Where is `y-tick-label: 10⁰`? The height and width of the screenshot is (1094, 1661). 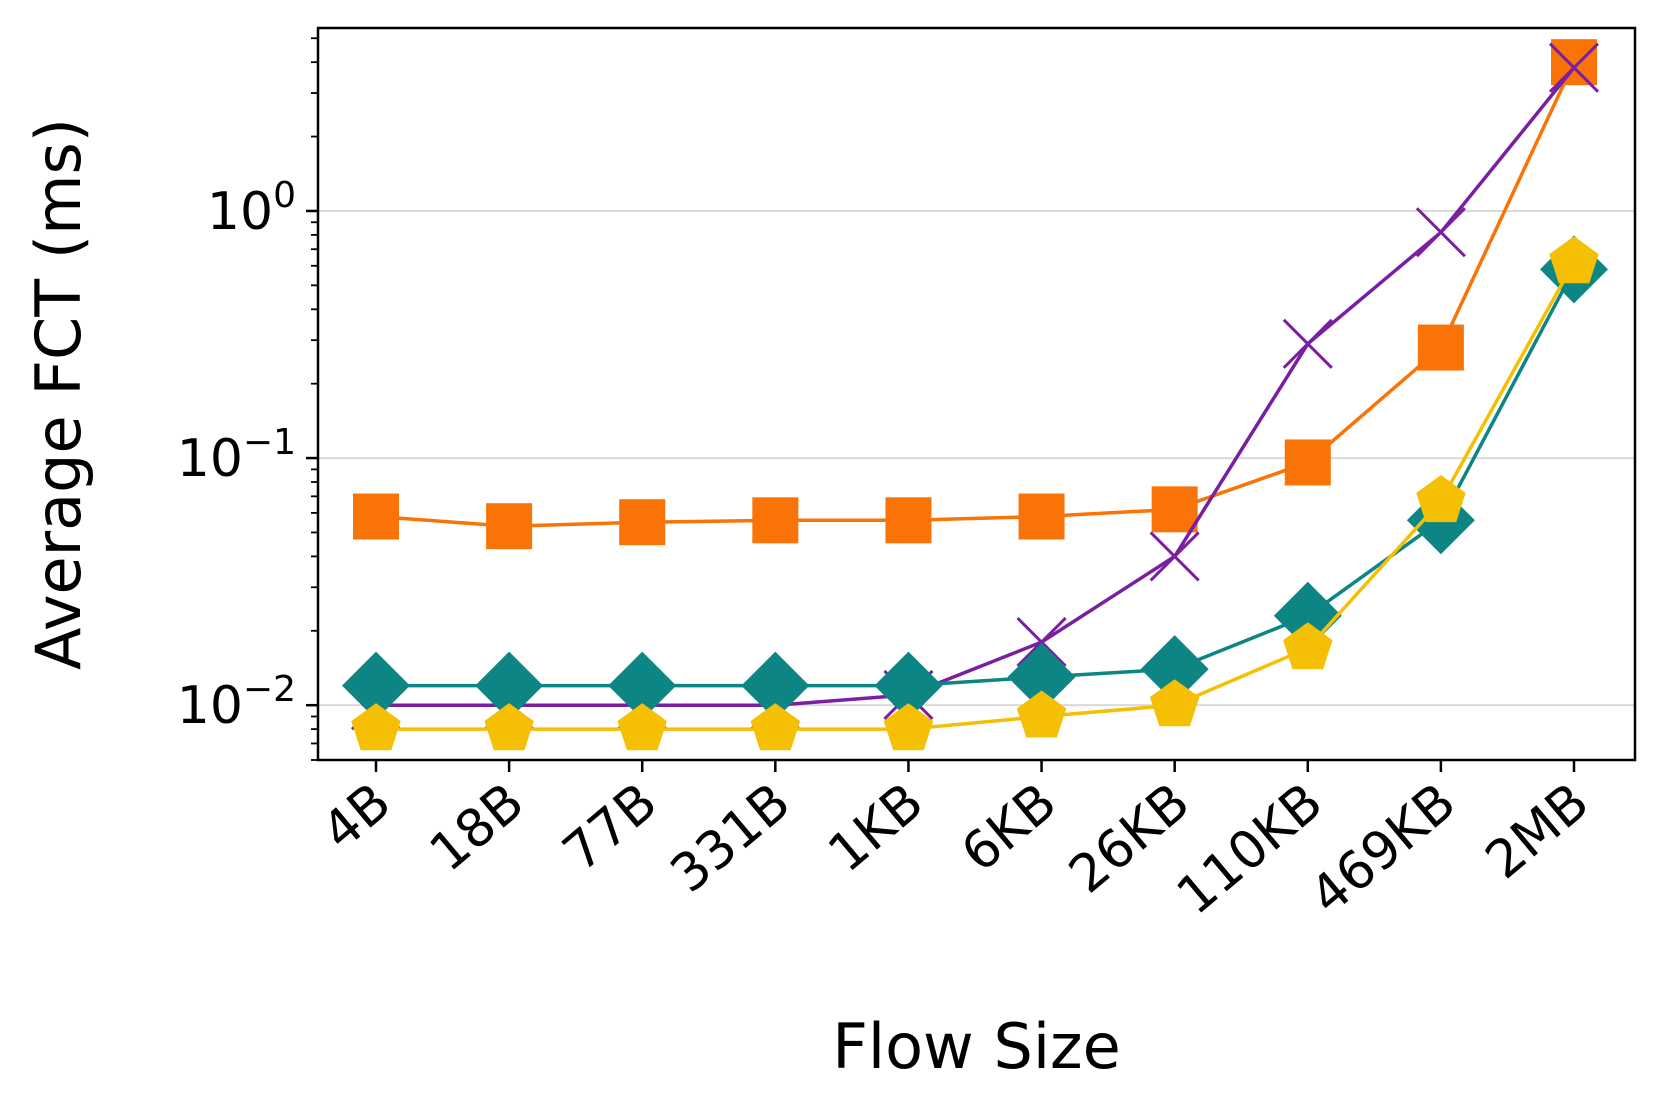
y-tick-label: 10⁰ is located at coordinates (251, 208).